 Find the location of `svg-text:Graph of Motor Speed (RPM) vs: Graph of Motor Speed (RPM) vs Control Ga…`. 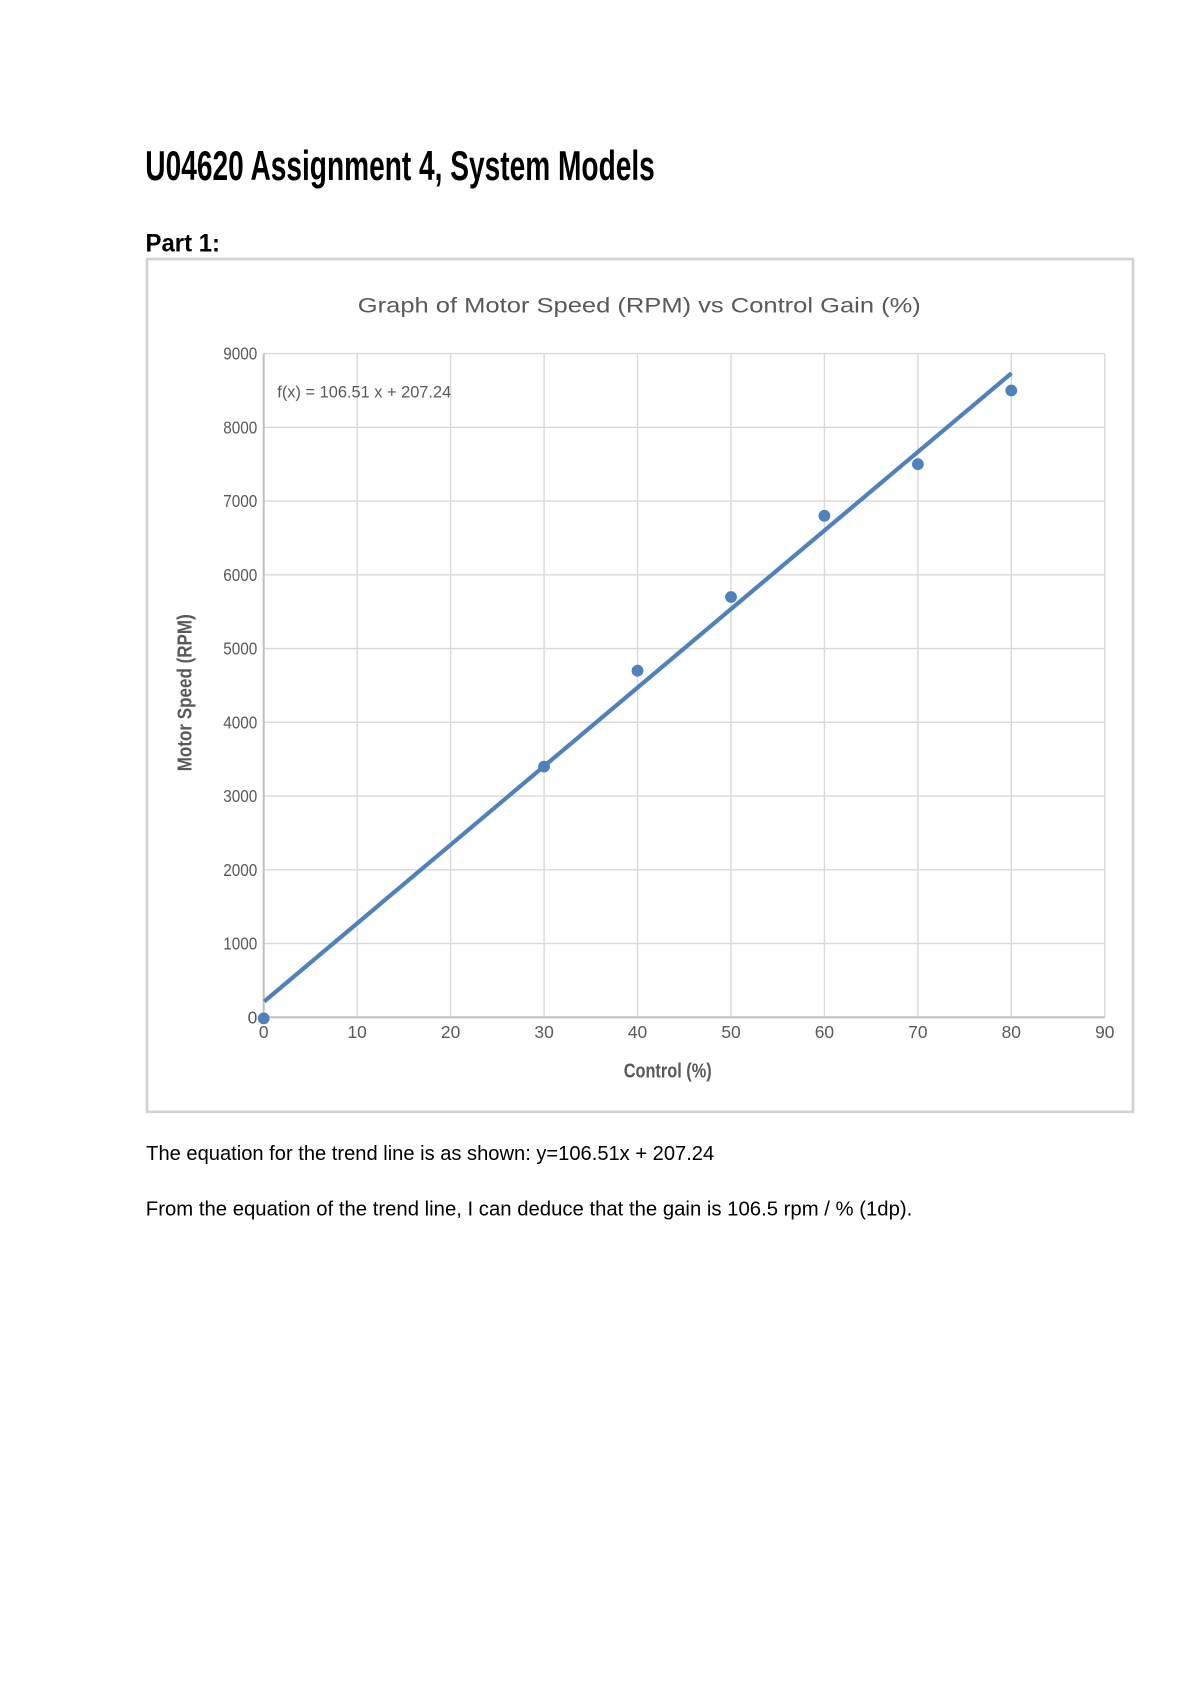

svg-text:Graph of Motor Speed (RPM) vs: Graph of Motor Speed (RPM) vs Control Ga… is located at coordinates (639, 306).